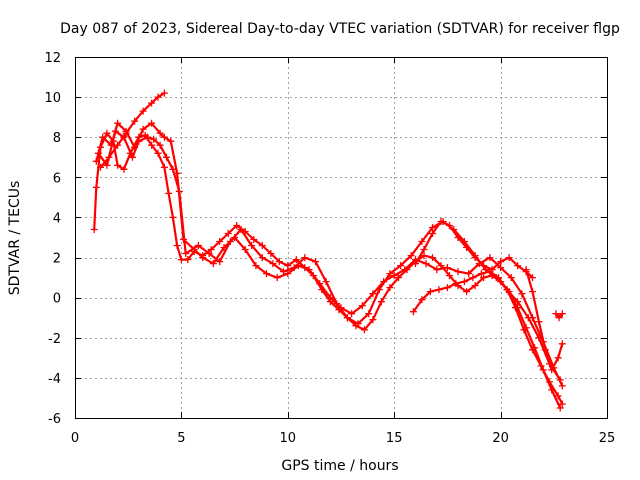  What do you see at coordinates (52, 98) in the screenshot?
I see `y-tick-label: 10` at bounding box center [52, 98].